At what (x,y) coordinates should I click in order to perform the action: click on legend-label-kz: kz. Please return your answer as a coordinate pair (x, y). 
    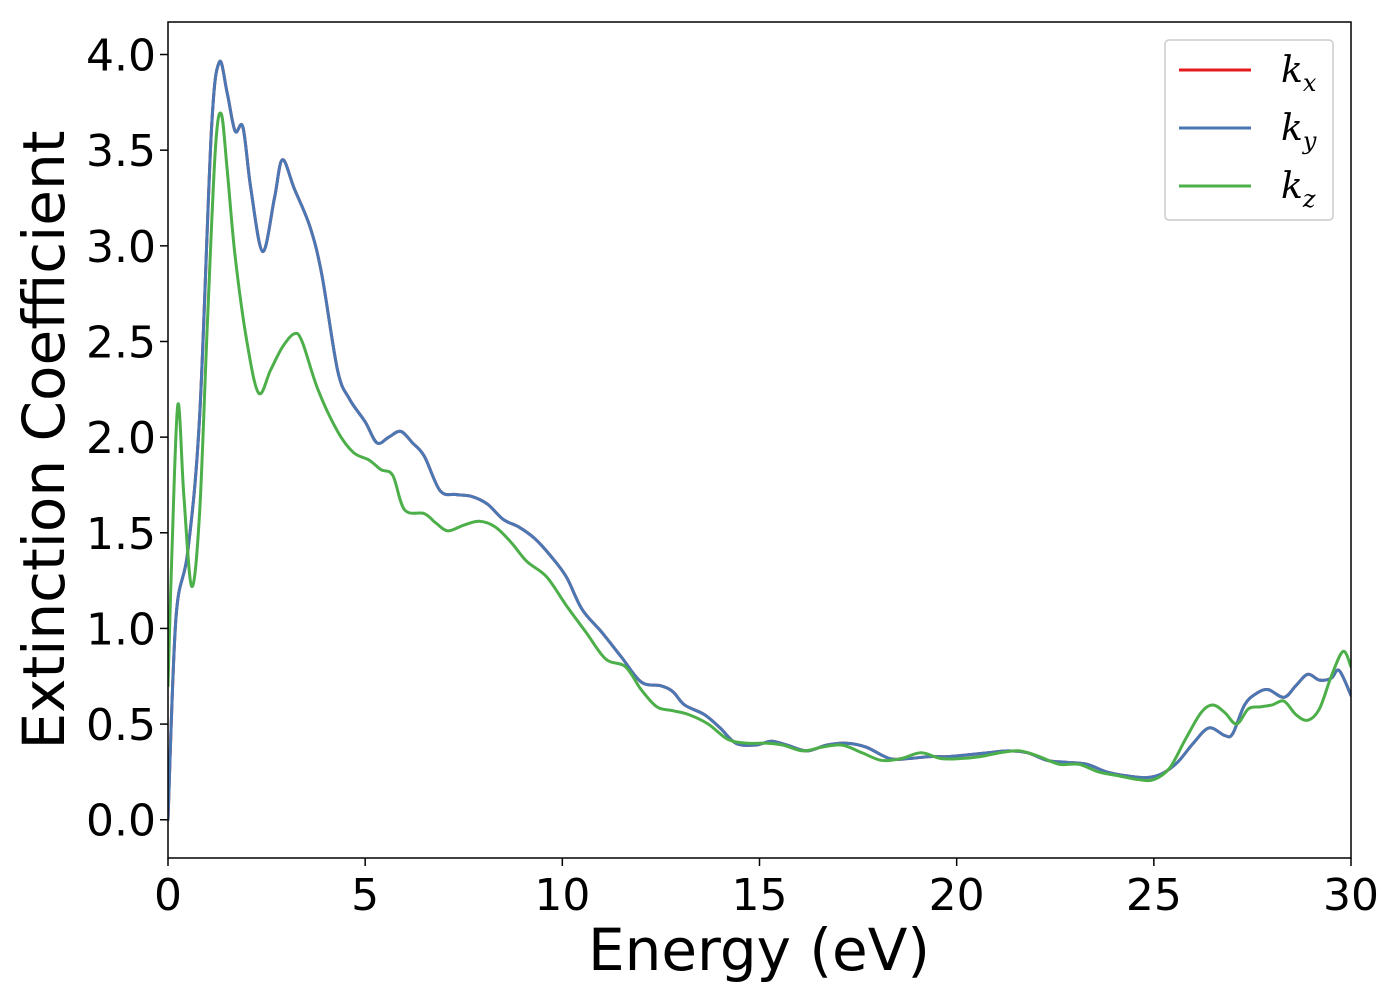
    Looking at the image, I should click on (1298, 189).